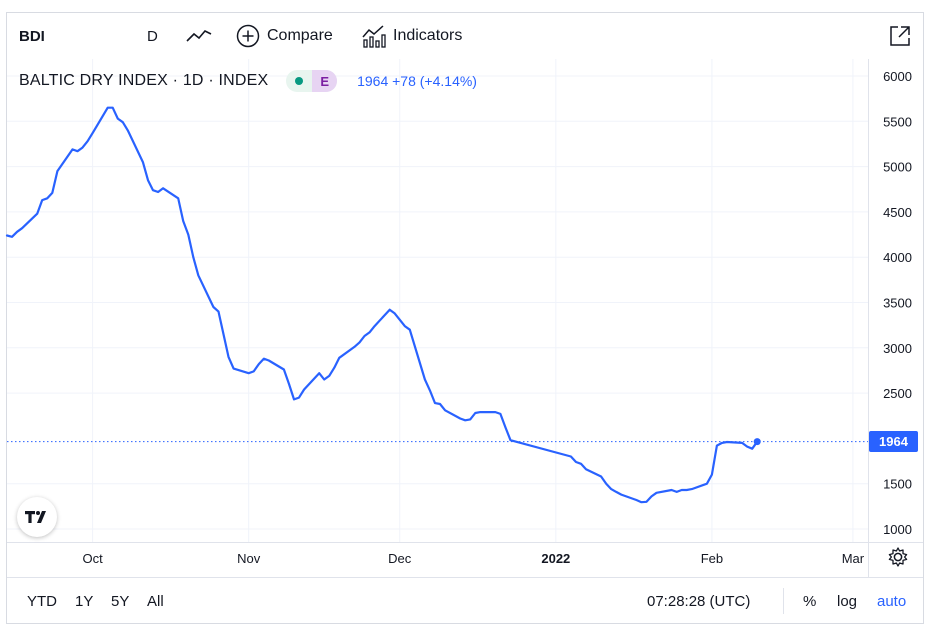  What do you see at coordinates (897, 529) in the screenshot?
I see `y-tick-label: 1000` at bounding box center [897, 529].